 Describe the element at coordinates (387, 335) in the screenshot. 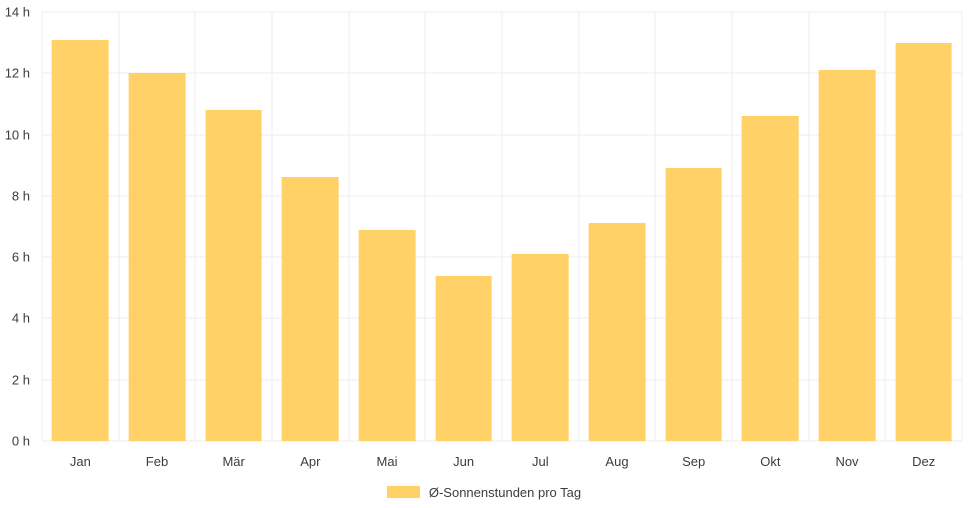

I see `bar-Mai` at that location.